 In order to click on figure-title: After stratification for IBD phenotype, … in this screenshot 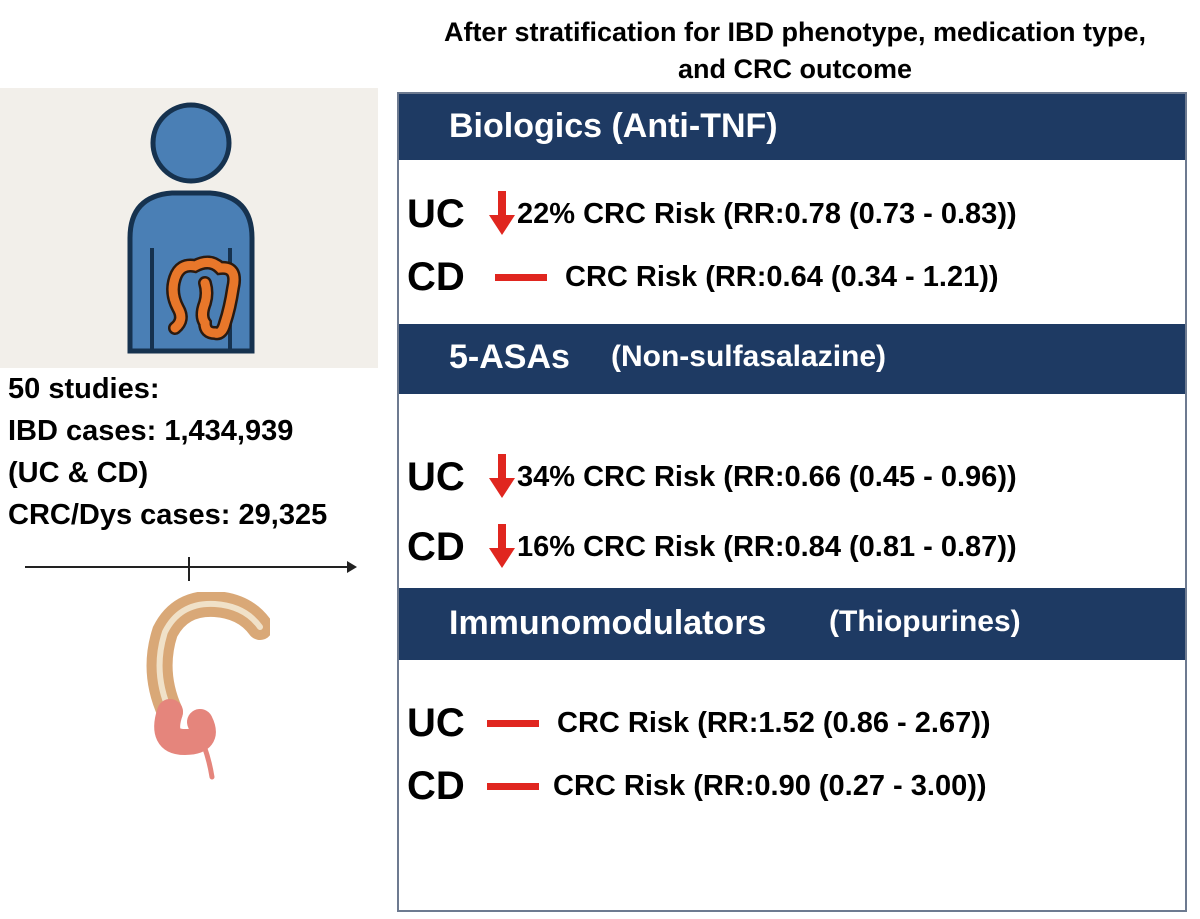, I will do `click(795, 51)`.